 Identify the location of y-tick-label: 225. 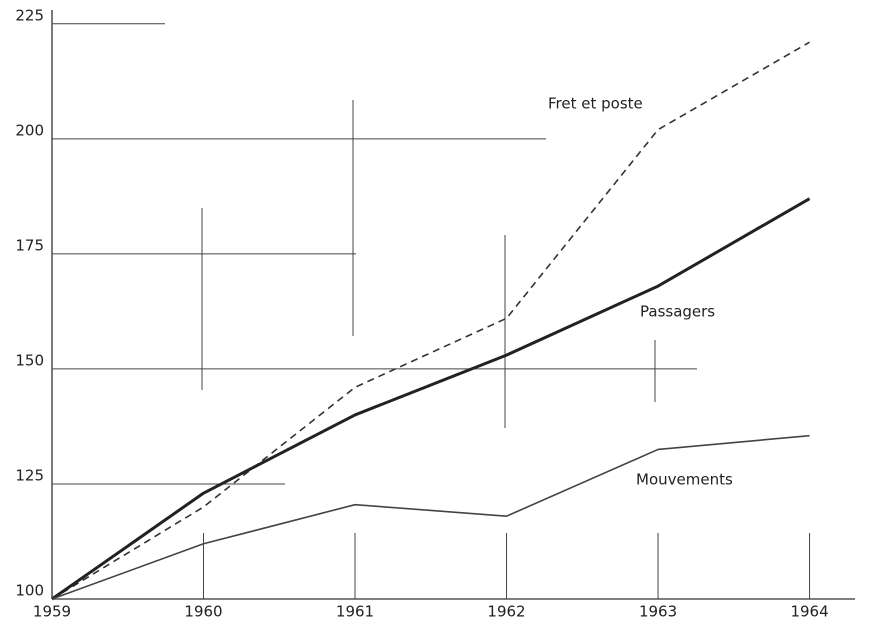
(29, 15).